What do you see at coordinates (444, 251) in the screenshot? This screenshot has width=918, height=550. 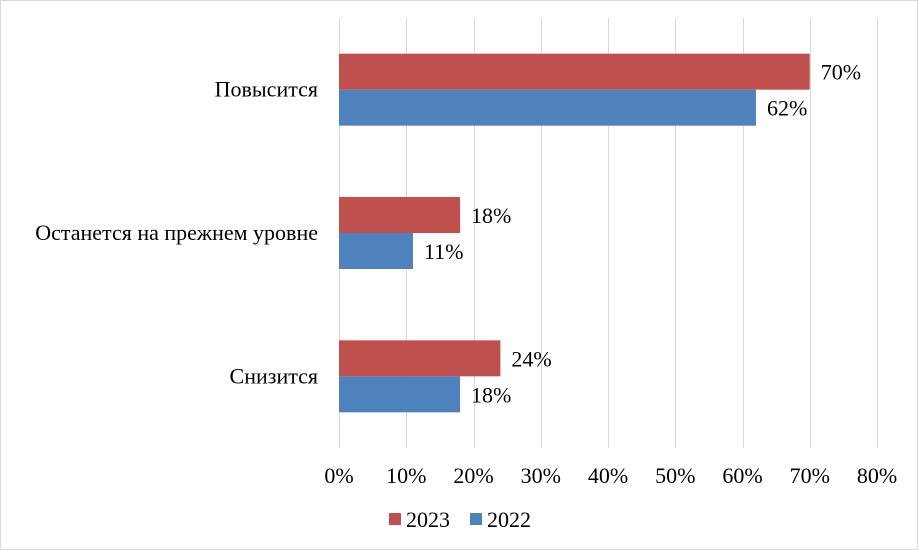 I see `data-label-2022: 11%` at bounding box center [444, 251].